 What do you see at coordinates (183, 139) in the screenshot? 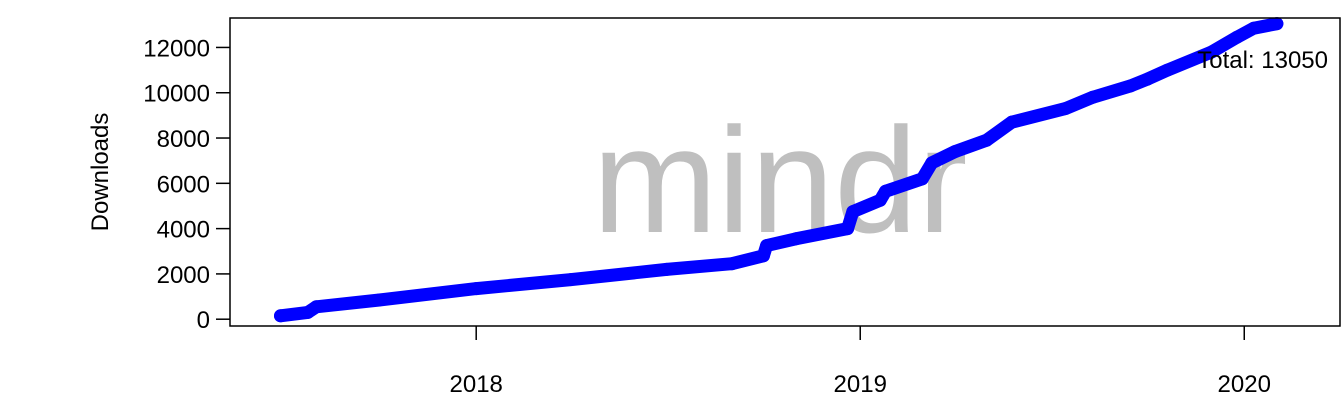
I see `y-tick-label: 8000` at bounding box center [183, 139].